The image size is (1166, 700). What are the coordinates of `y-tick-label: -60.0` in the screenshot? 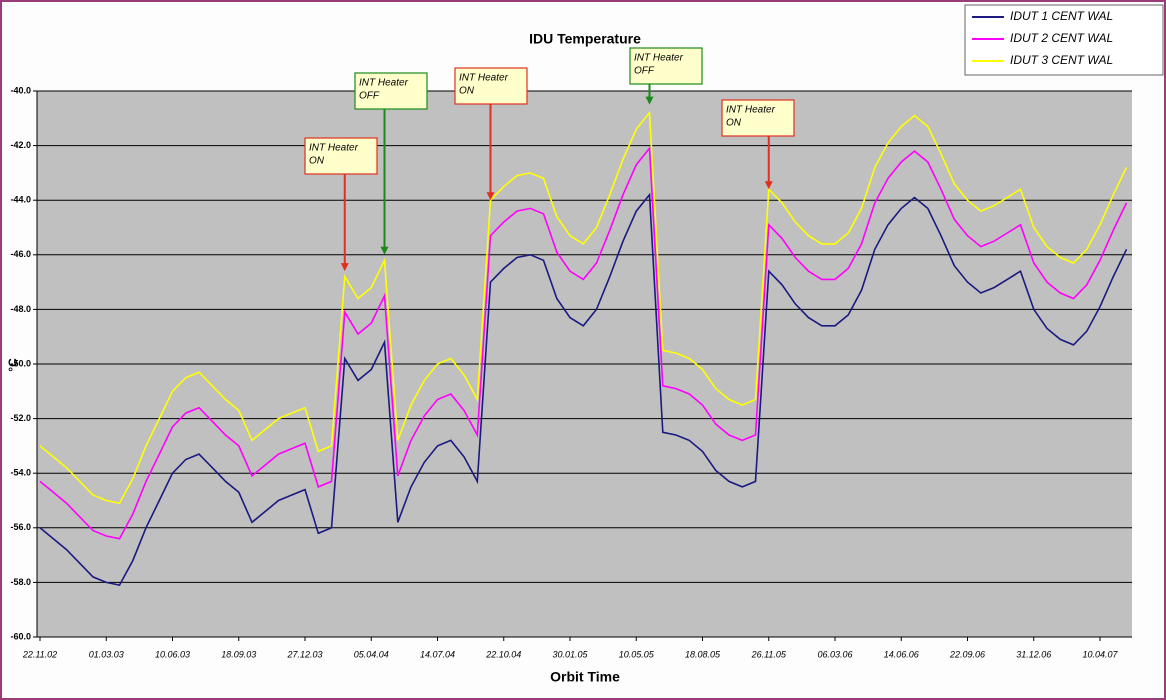 It's located at (20, 636).